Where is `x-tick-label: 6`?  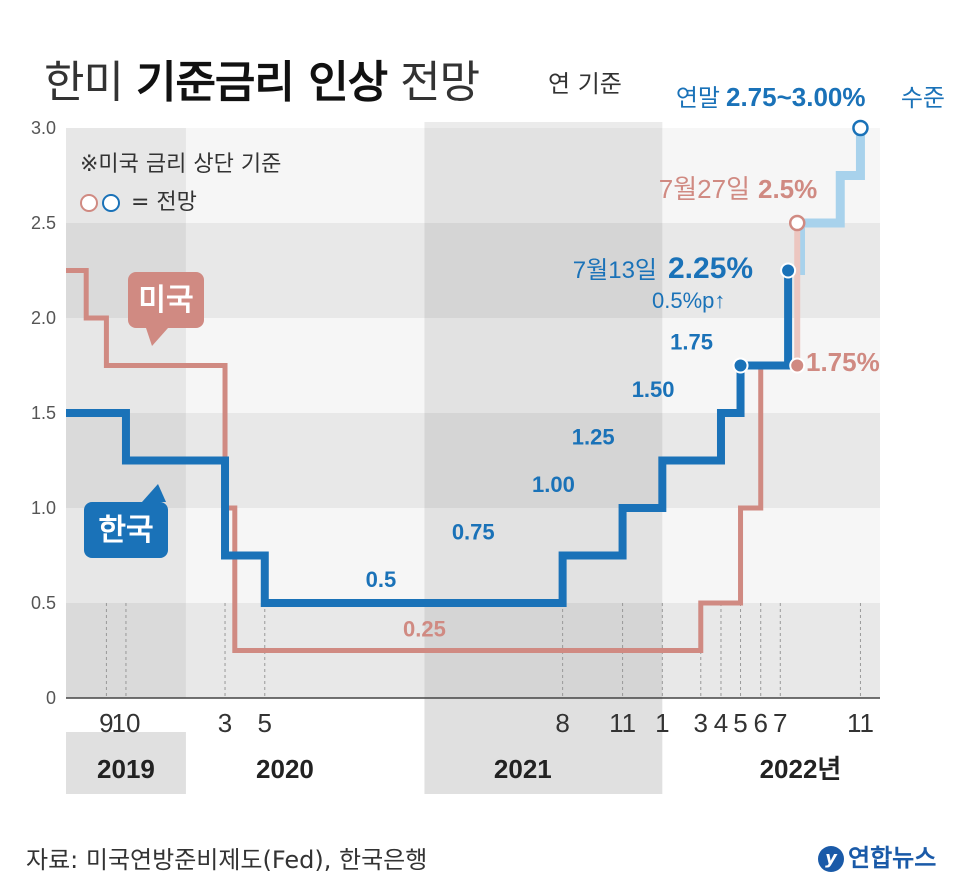 x-tick-label: 6 is located at coordinates (761, 723).